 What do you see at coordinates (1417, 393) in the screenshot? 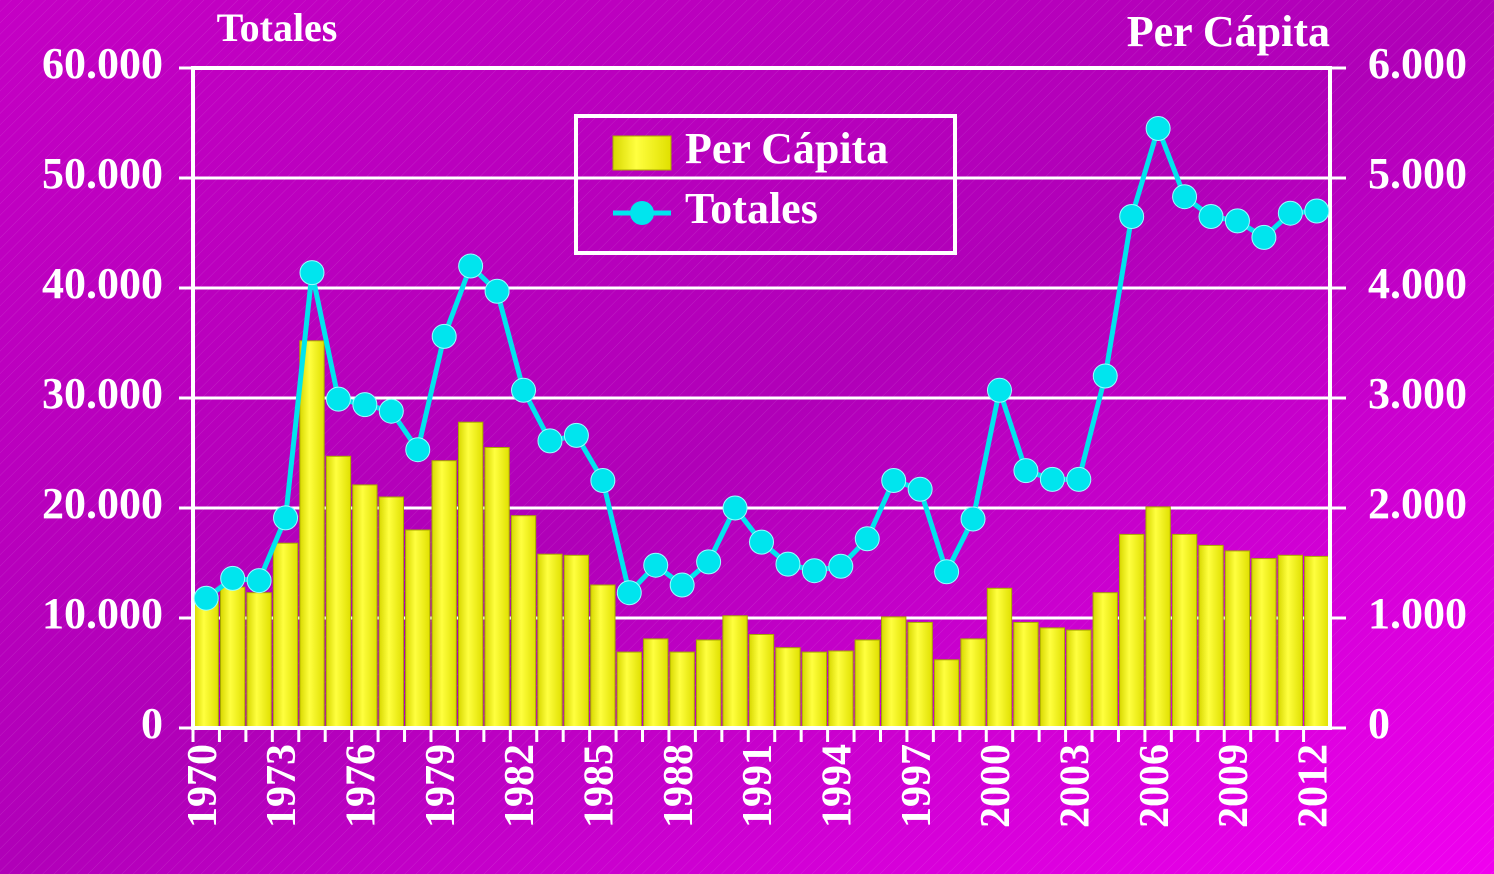
I see `y2-tick-label: 3.000` at bounding box center [1417, 393].